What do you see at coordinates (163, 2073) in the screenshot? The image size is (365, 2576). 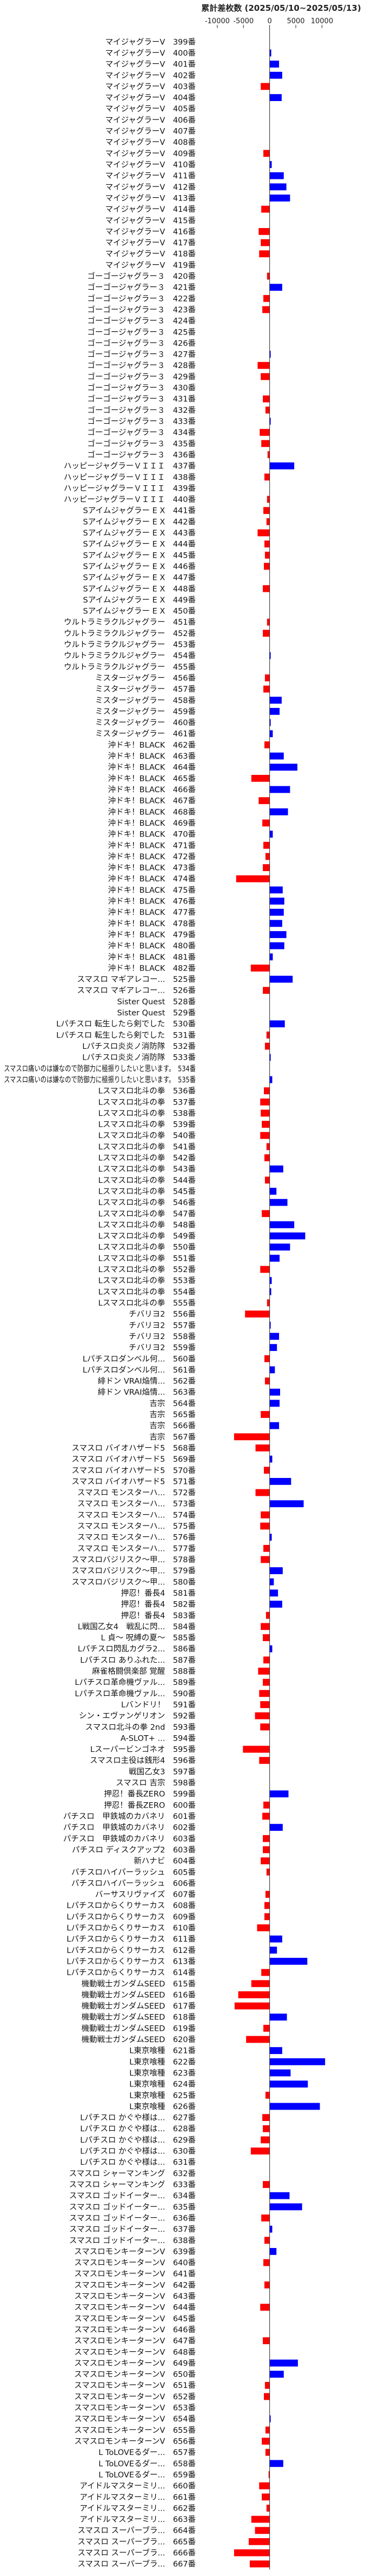 I see `category-label: L東京喰種 623番` at bounding box center [163, 2073].